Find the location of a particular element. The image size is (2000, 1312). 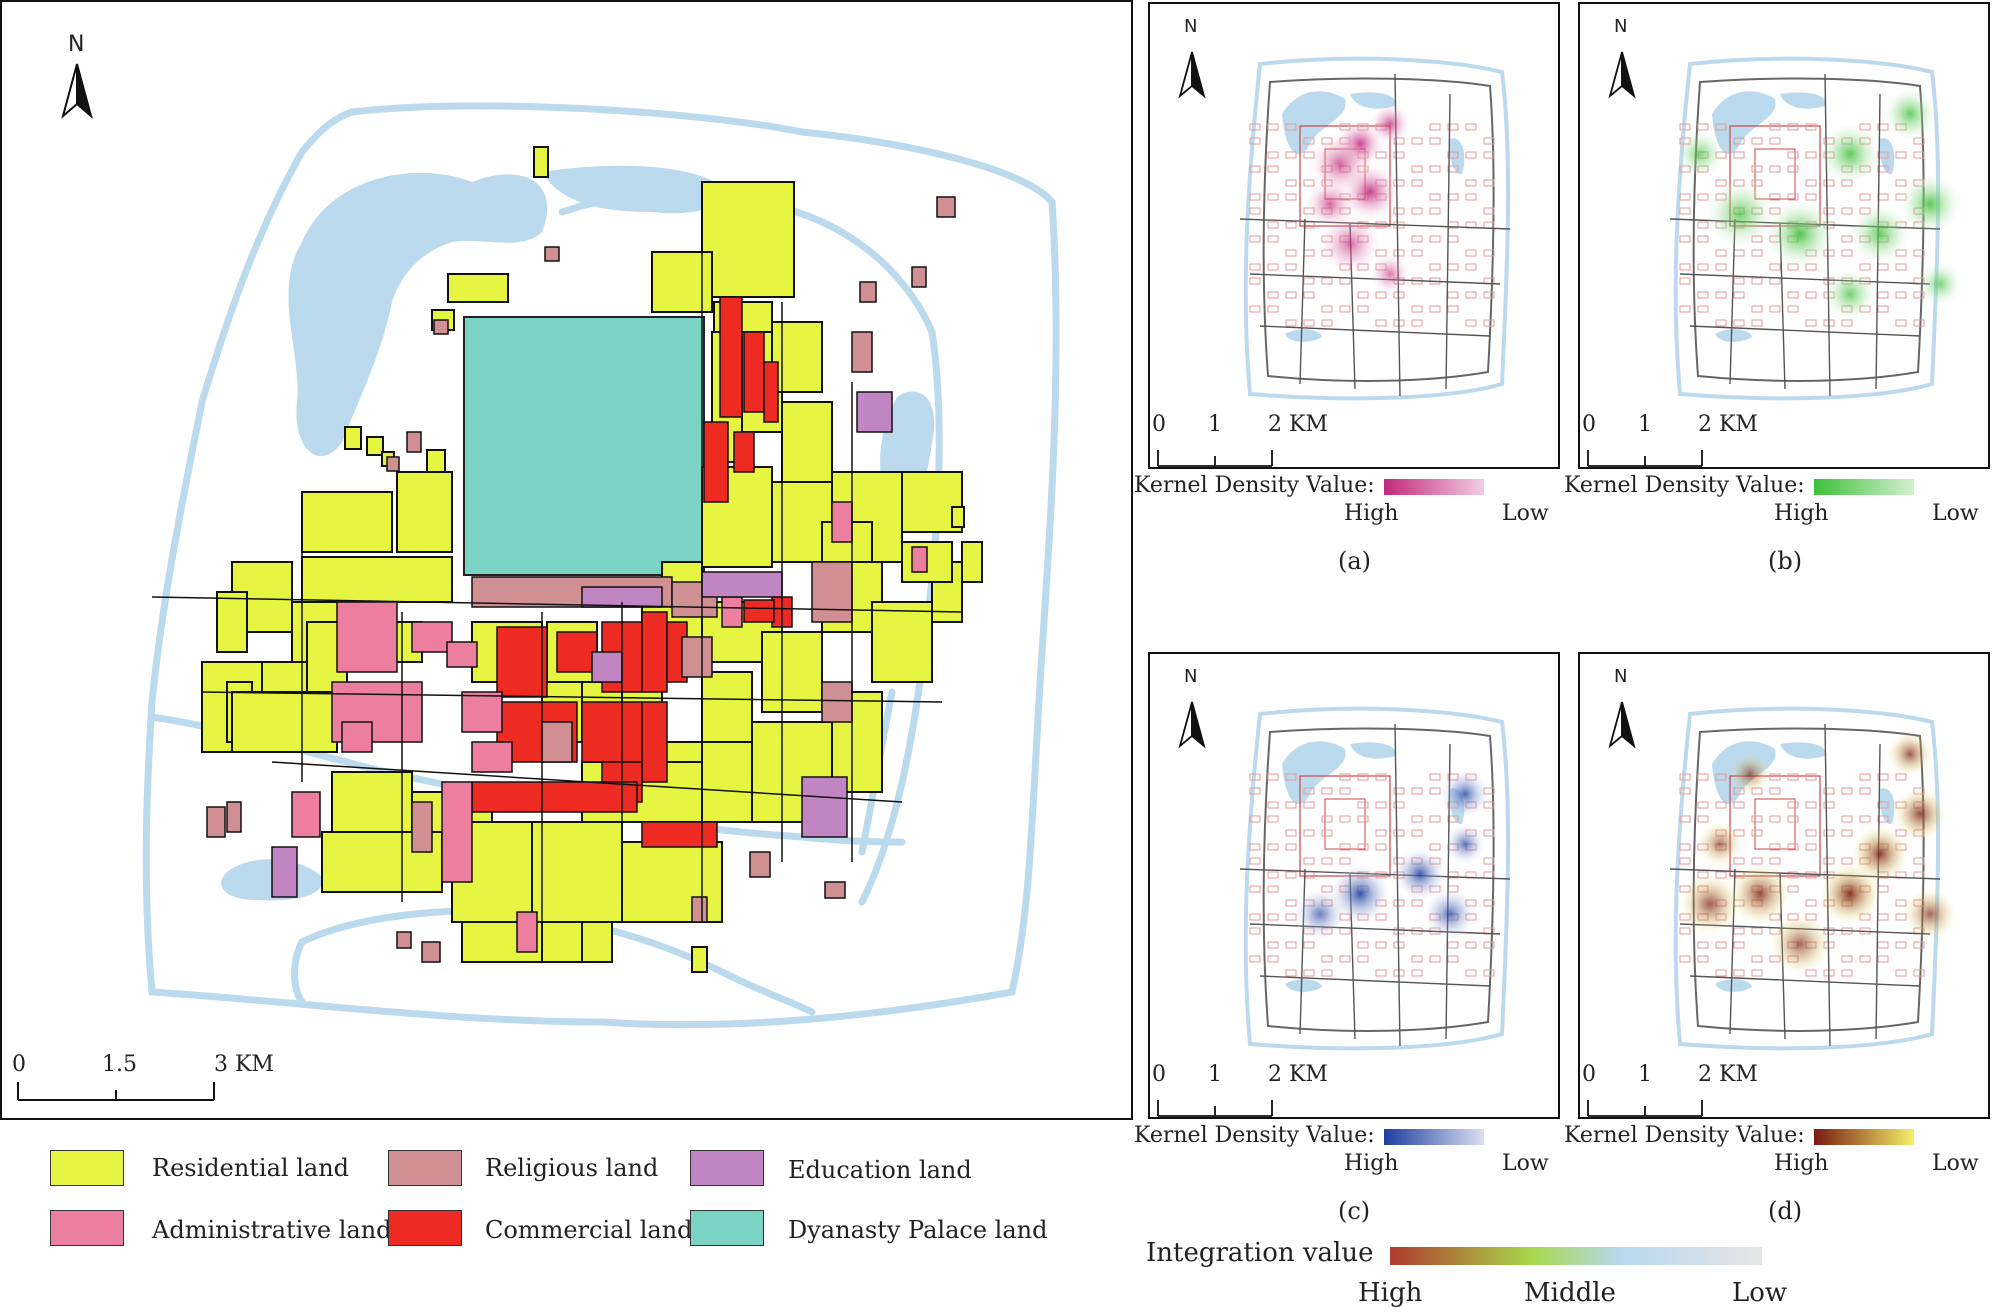

legend-swatch-religious is located at coordinates (425, 1168).